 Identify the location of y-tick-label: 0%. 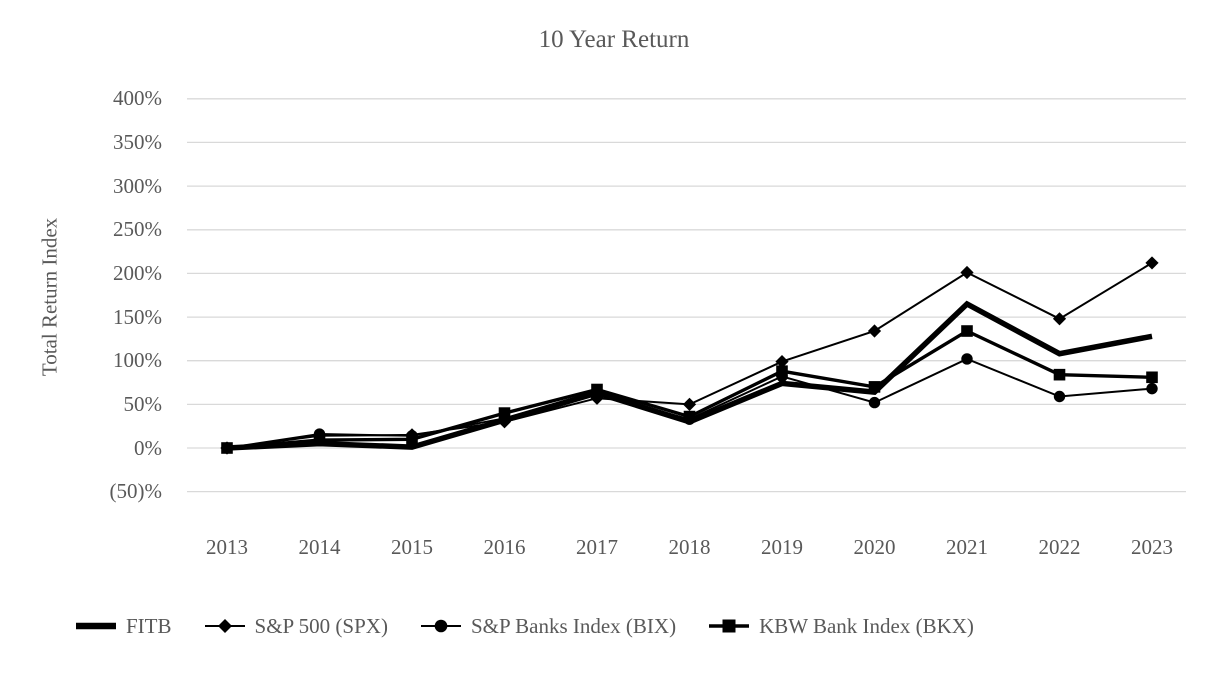
(148, 447).